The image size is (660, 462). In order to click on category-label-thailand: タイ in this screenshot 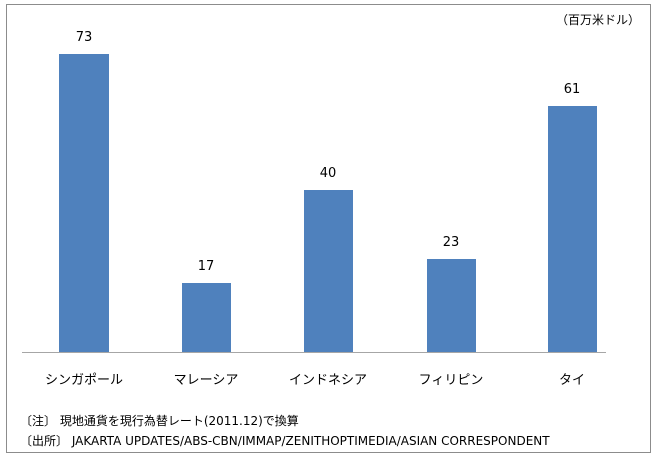, I will do `click(571, 380)`.